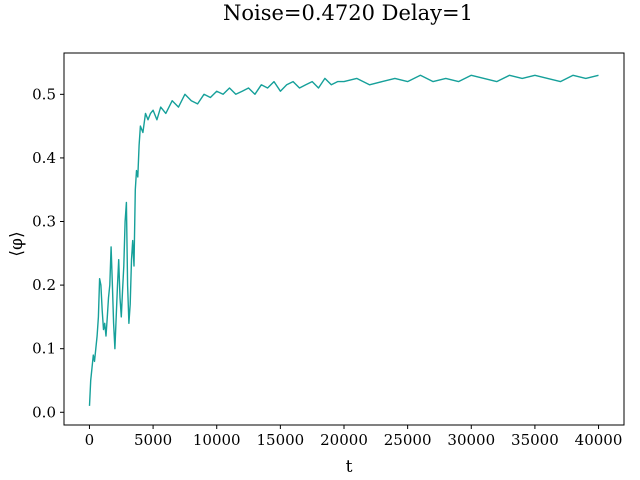 Image resolution: width=640 pixels, height=480 pixels. Describe the element at coordinates (471, 440) in the screenshot. I see `x-tick-label: 30000` at that location.